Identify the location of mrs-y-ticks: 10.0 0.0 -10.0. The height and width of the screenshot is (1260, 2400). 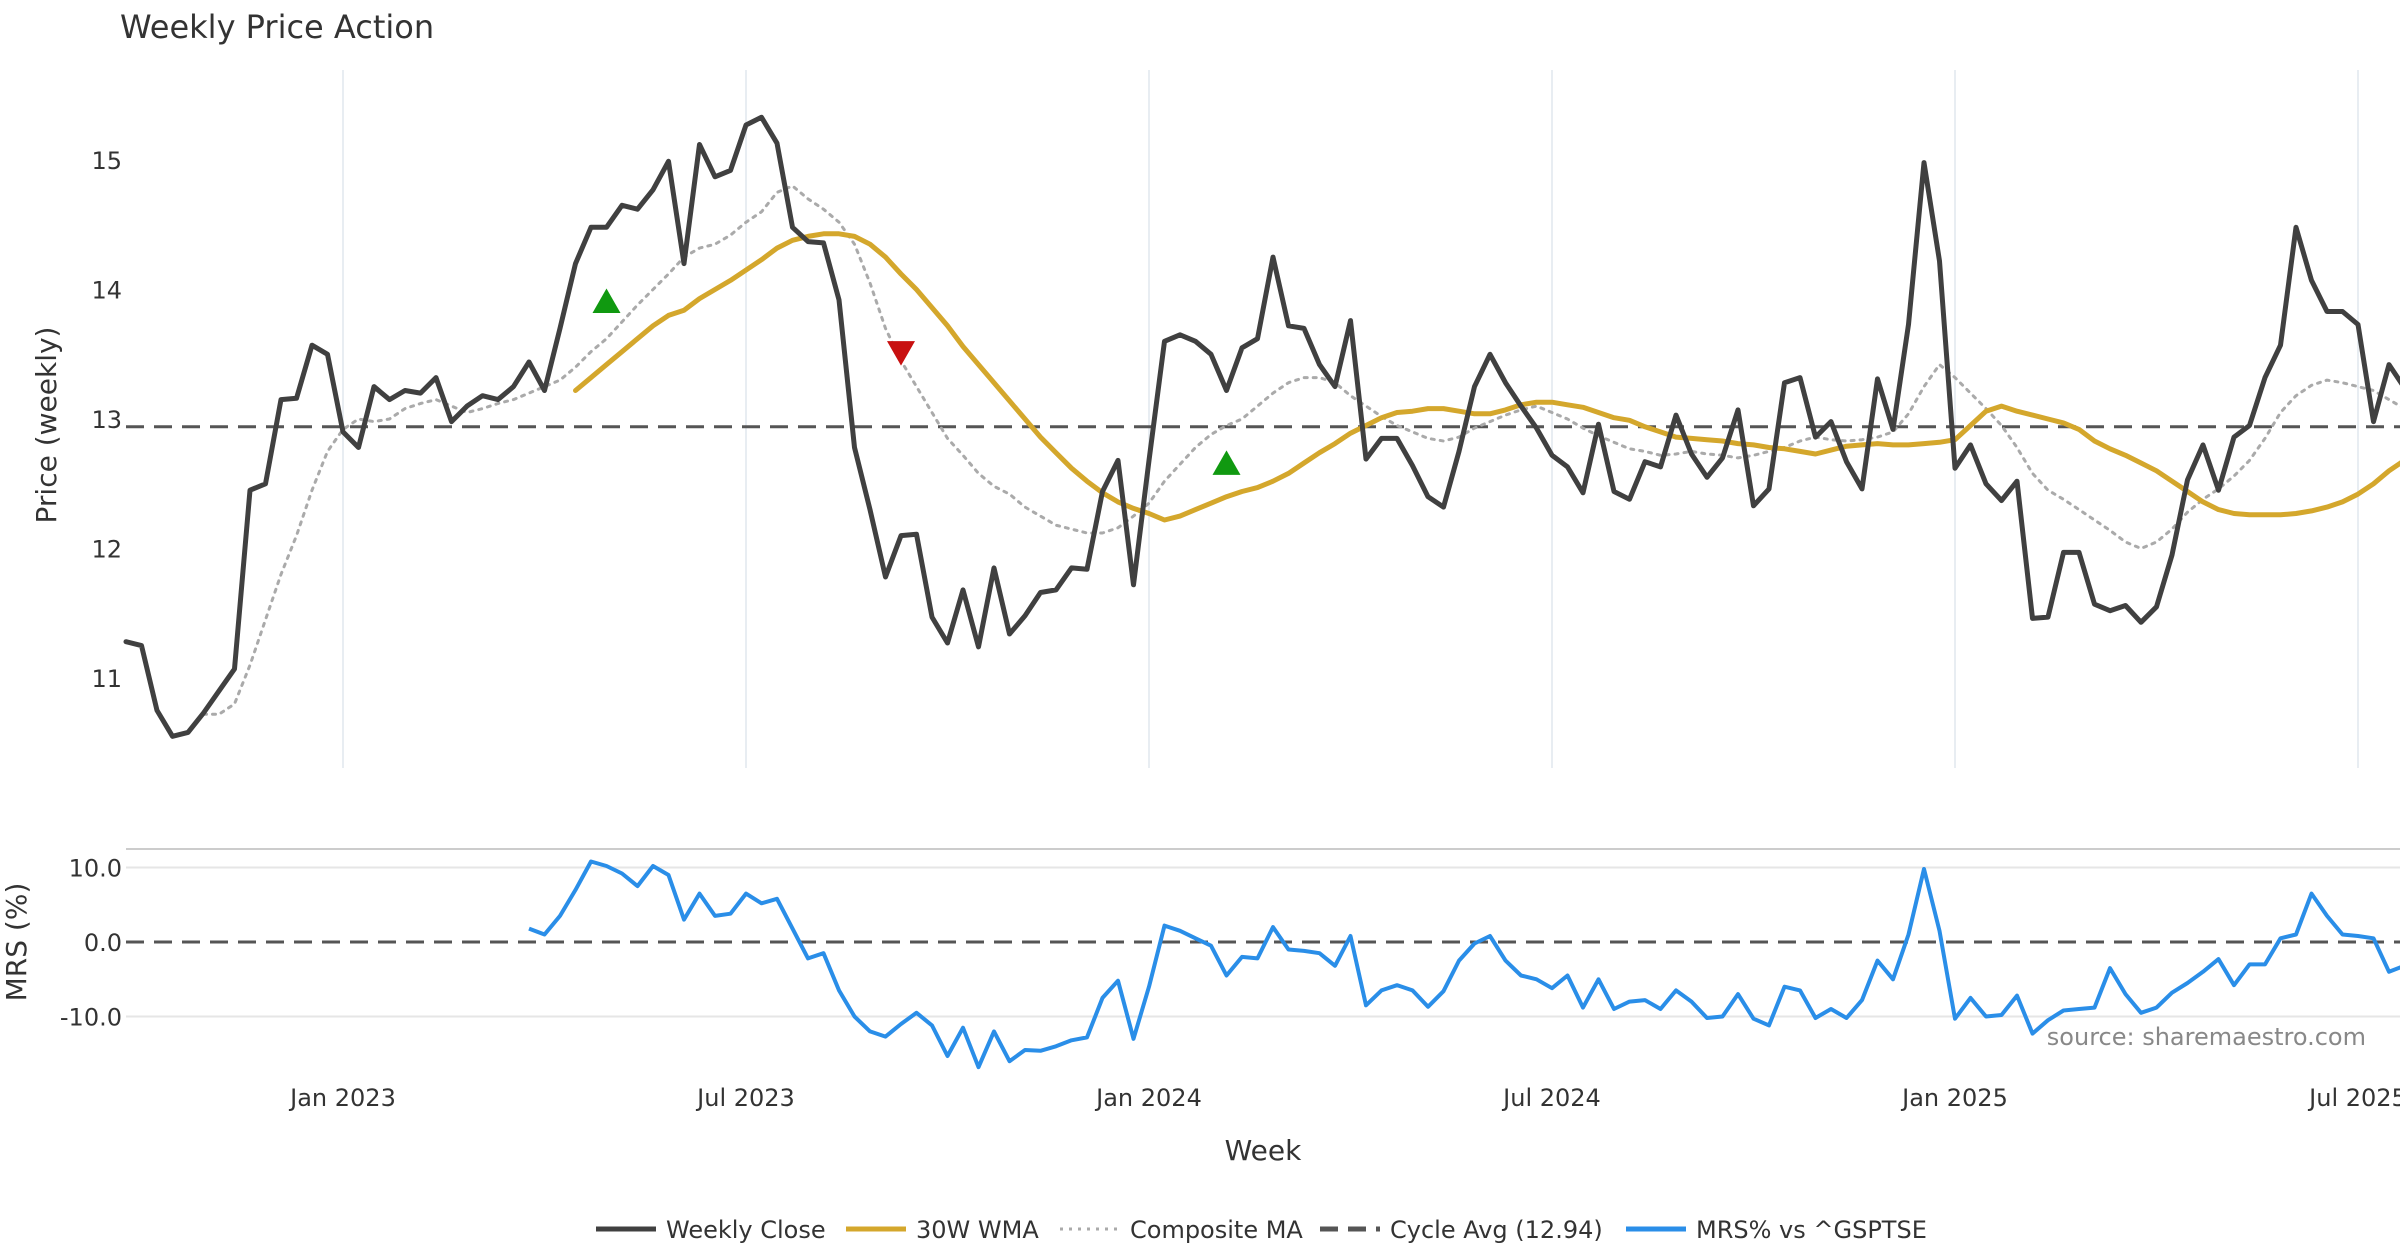
(91, 943).